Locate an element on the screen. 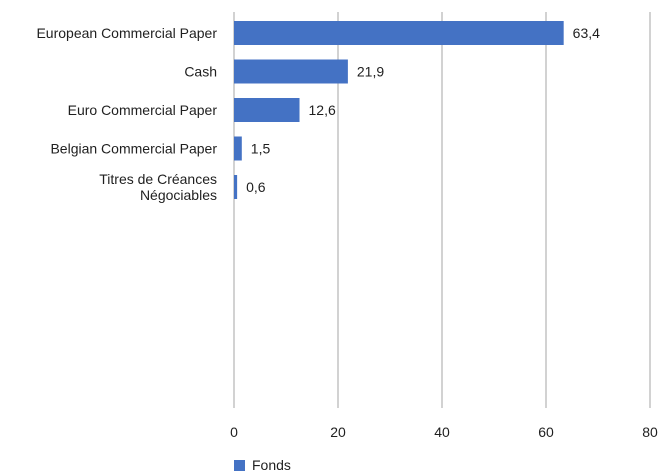 Image resolution: width=663 pixels, height=474 pixels. category-label-4-line-1: Négociables is located at coordinates (178, 195).